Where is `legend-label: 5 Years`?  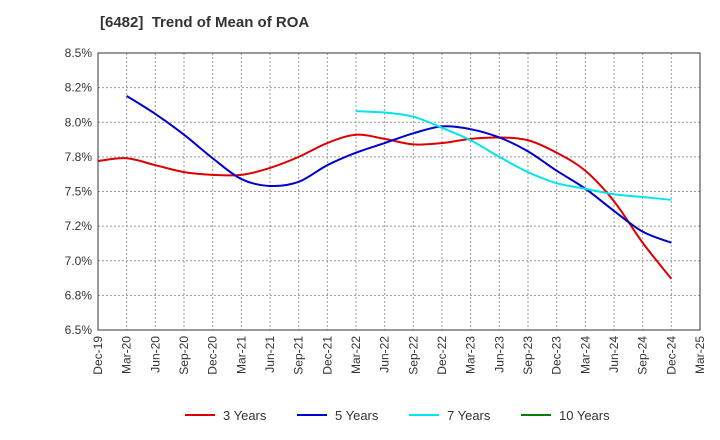 legend-label: 5 Years is located at coordinates (357, 415).